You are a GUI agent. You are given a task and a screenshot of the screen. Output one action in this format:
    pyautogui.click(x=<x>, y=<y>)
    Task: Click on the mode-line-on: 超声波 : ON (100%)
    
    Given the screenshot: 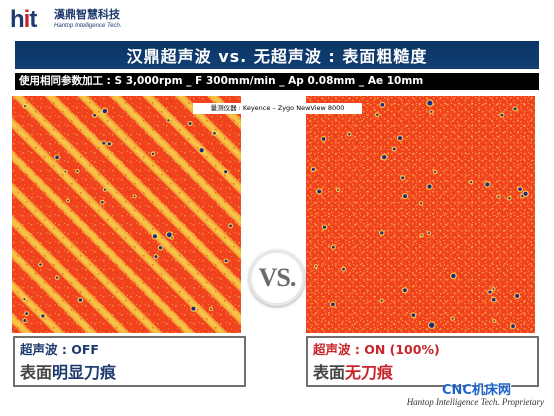 What is the action you would take?
    pyautogui.click(x=376, y=350)
    